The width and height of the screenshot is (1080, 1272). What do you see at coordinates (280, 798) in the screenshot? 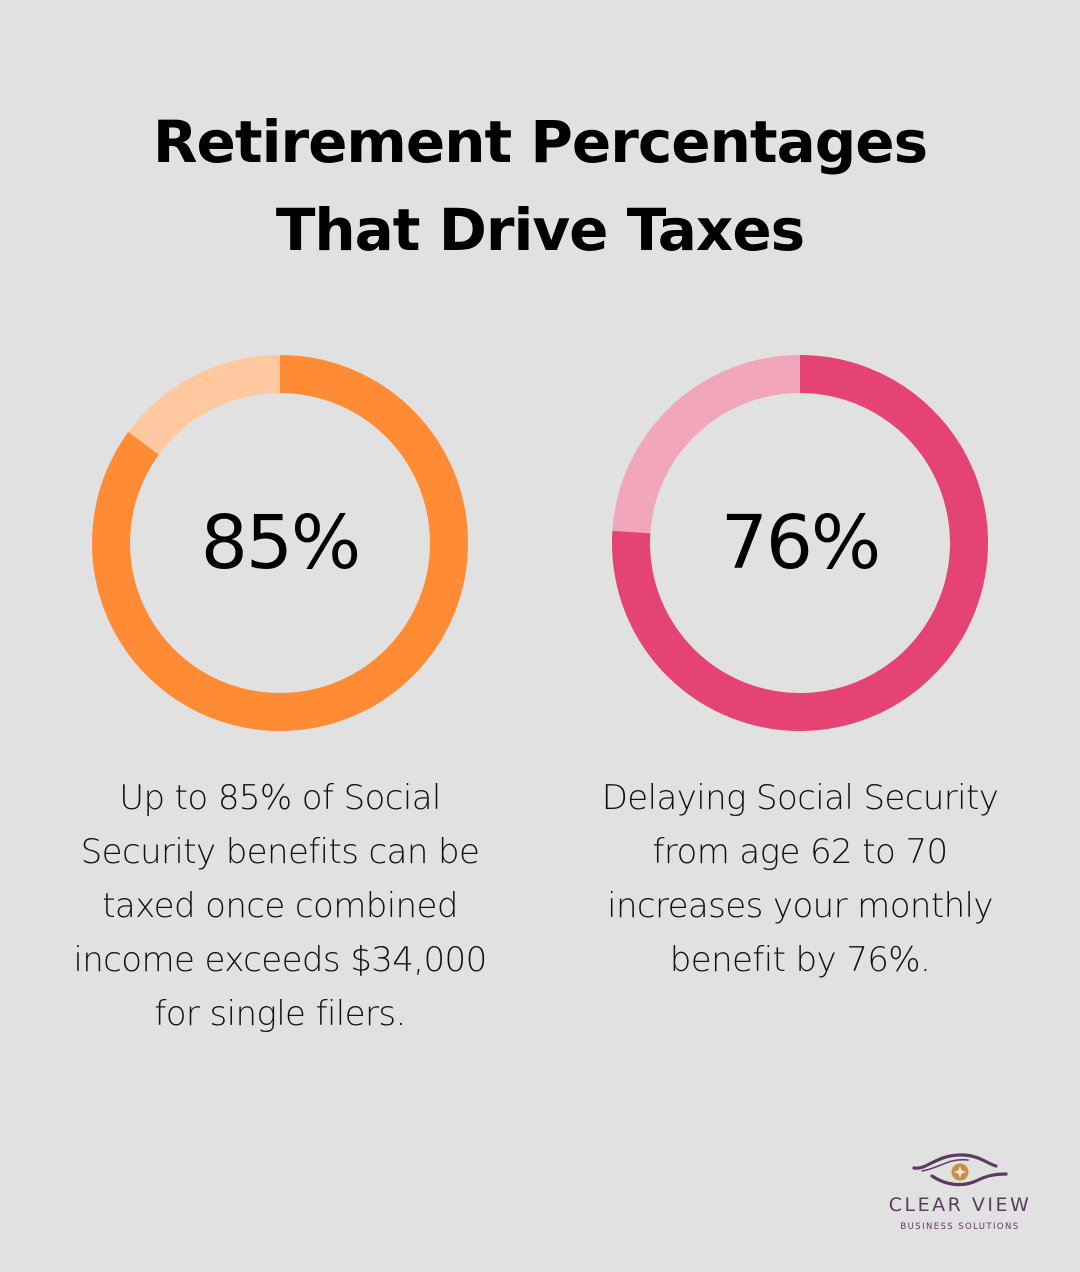
I see `caption-line: Up to 85% of Social` at bounding box center [280, 798].